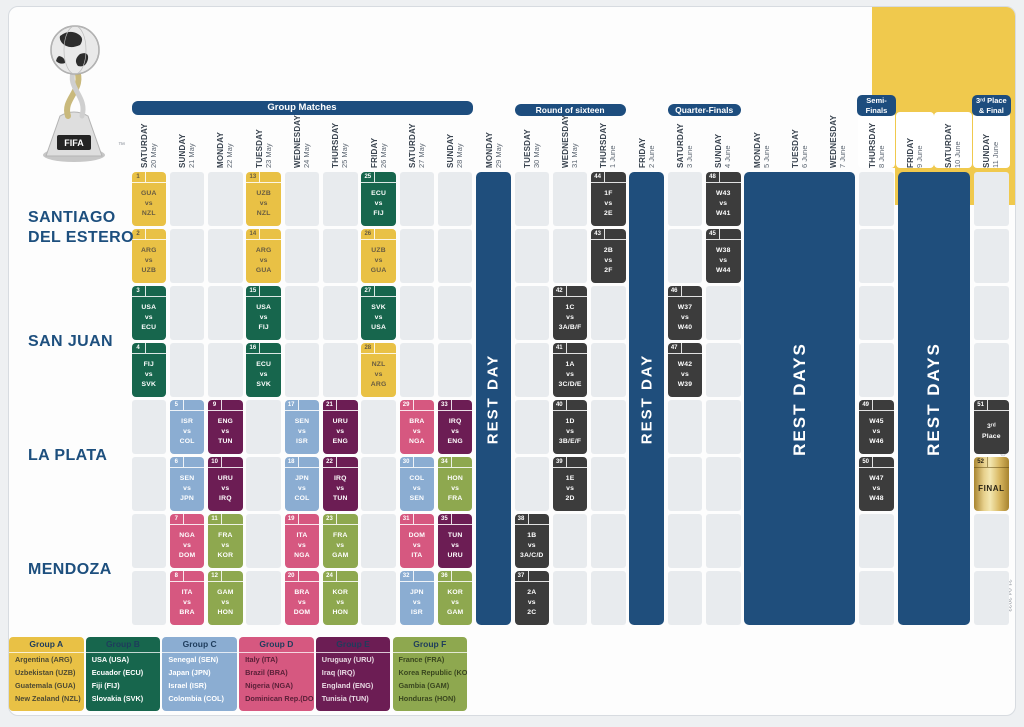 Image resolution: width=1024 pixels, height=727 pixels. I want to click on match-number: 50, so click(866, 462).